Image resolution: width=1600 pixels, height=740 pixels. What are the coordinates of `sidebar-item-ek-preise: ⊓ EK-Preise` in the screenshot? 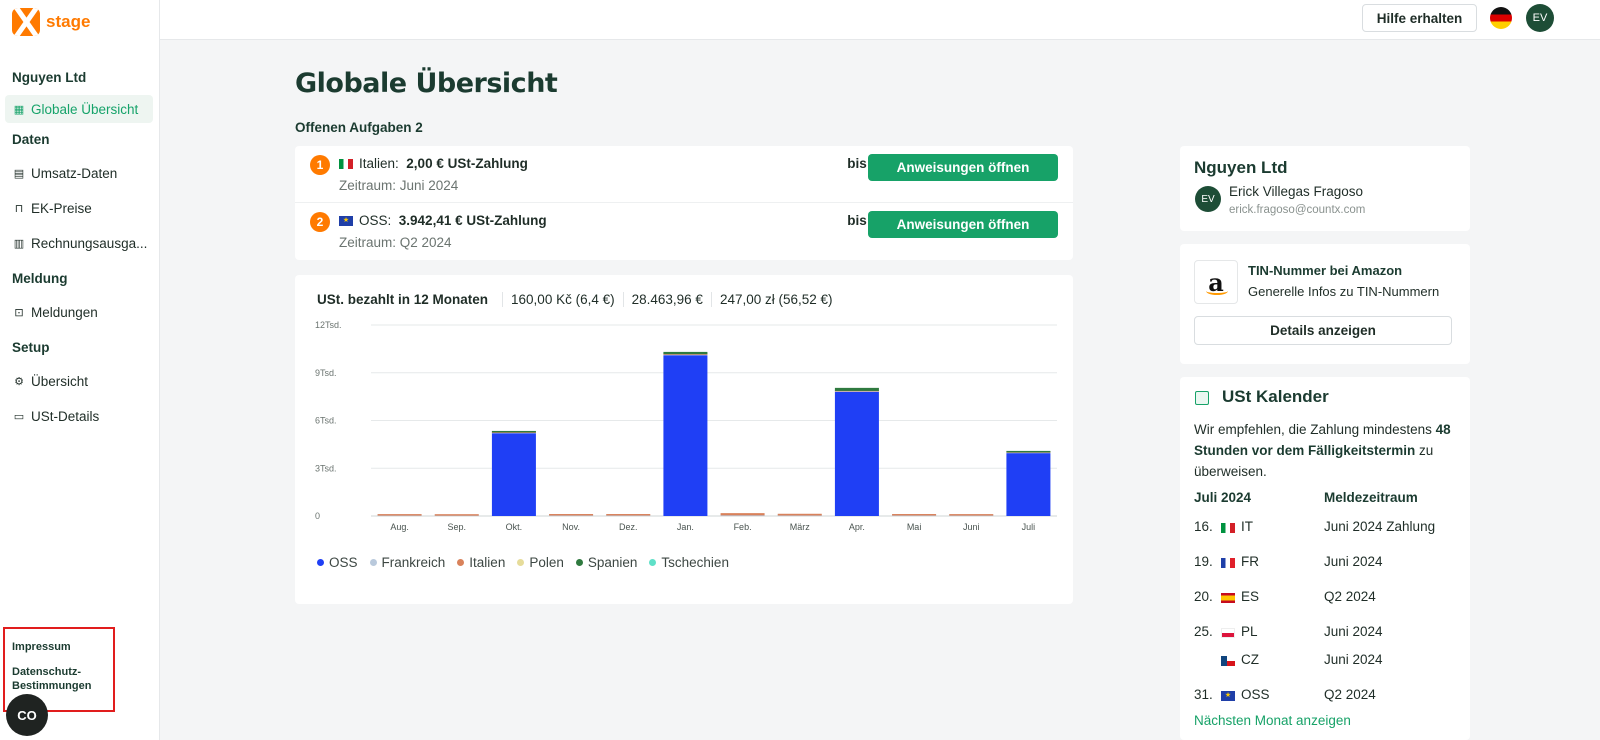 It's located at (79, 208).